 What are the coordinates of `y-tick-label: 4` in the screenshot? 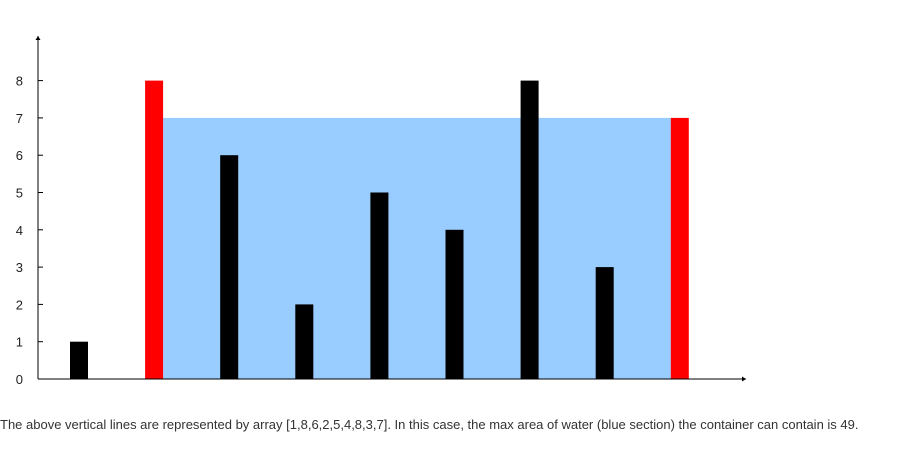 It's located at (19, 230).